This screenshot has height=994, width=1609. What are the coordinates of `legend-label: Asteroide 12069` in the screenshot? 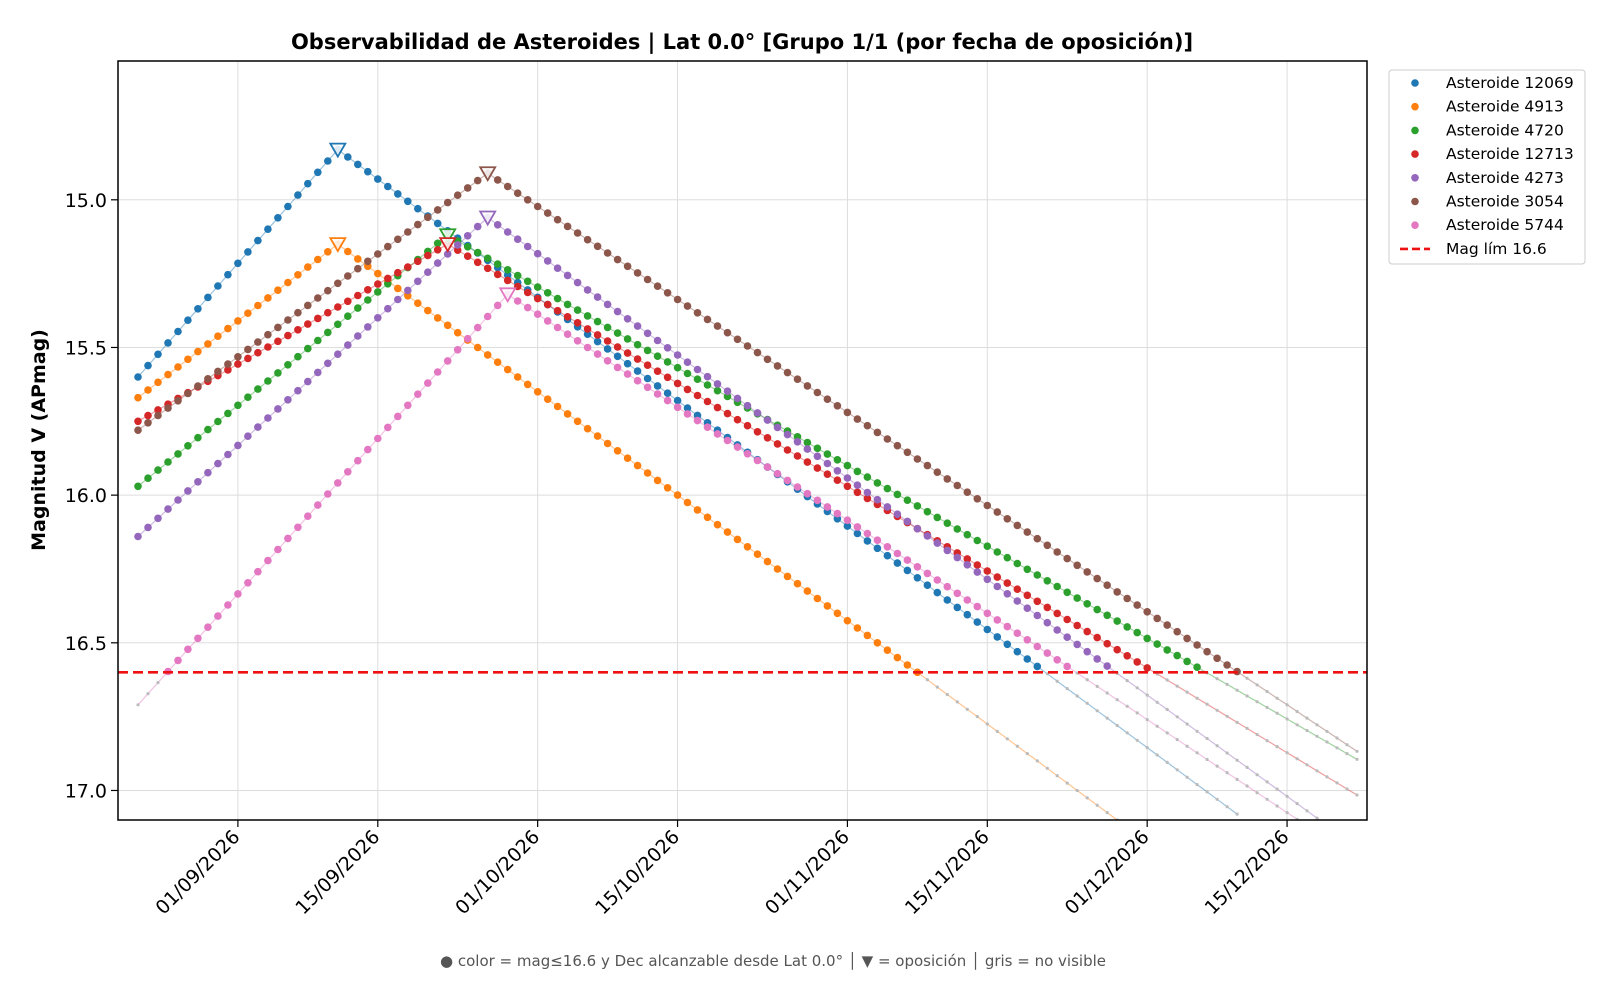 It's located at (1510, 83).